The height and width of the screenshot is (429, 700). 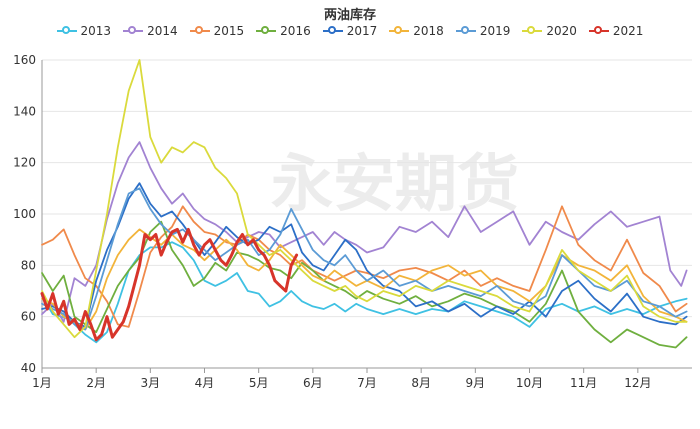 I want to click on y-tick-label: 100, so click(x=24, y=214).